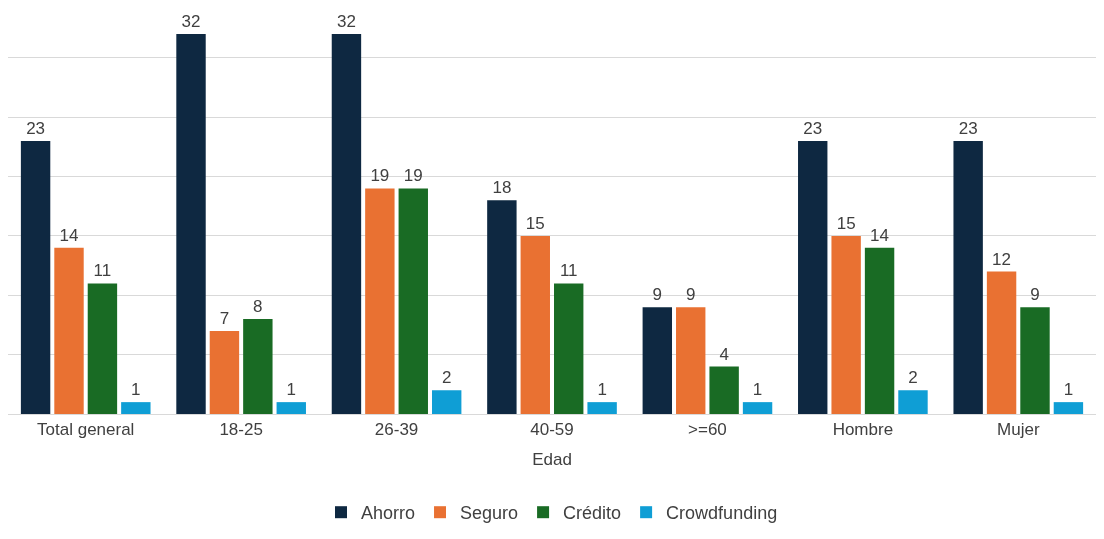 The width and height of the screenshot is (1104, 539). Describe the element at coordinates (552, 459) in the screenshot. I see `x-axis-title: Edad` at that location.